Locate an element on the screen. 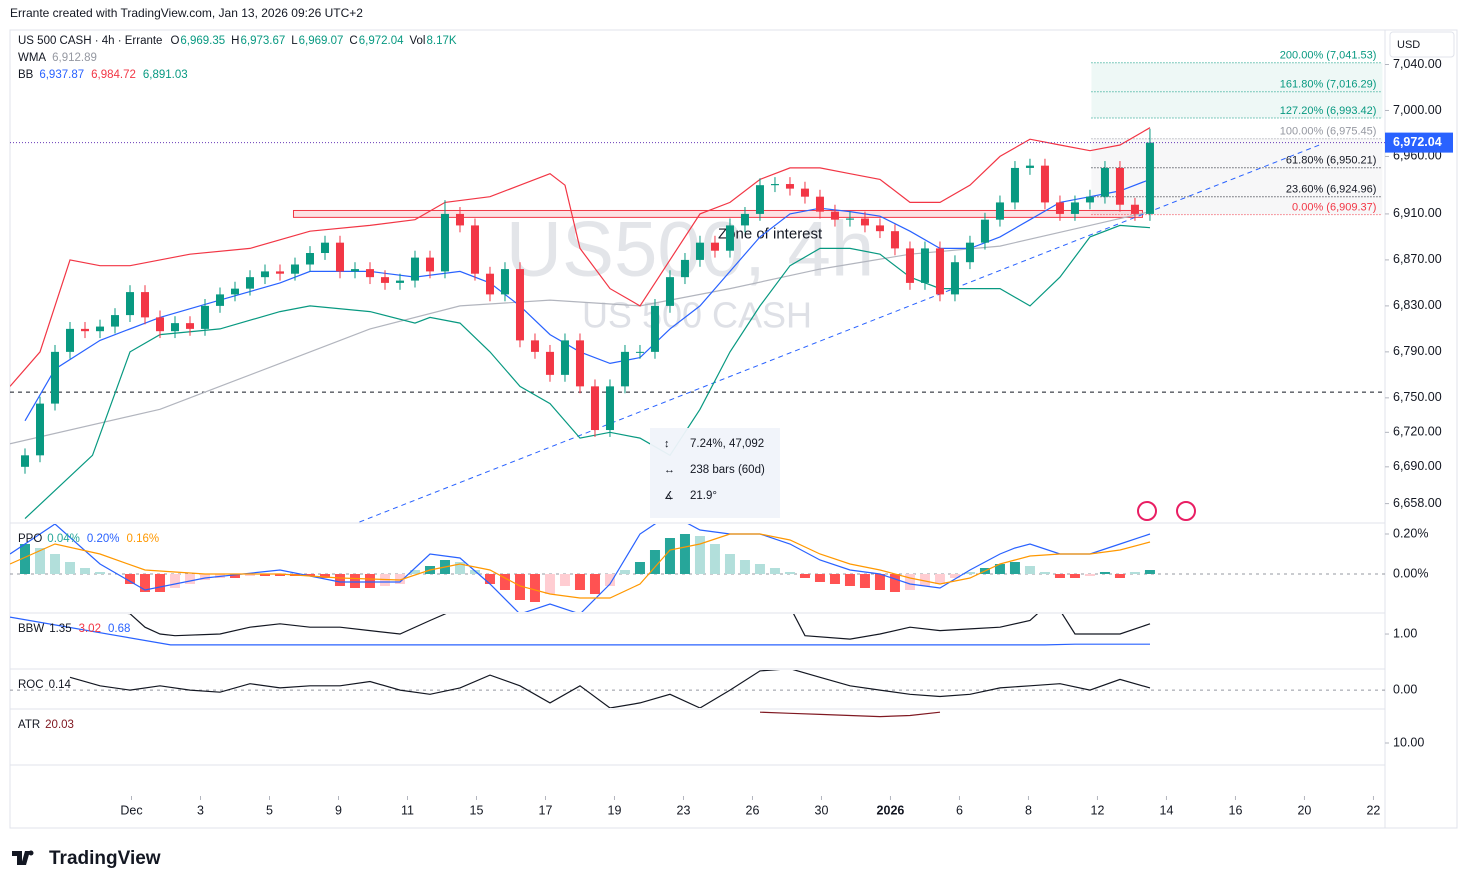  y-tick-label: 7,000.00 is located at coordinates (1417, 110).